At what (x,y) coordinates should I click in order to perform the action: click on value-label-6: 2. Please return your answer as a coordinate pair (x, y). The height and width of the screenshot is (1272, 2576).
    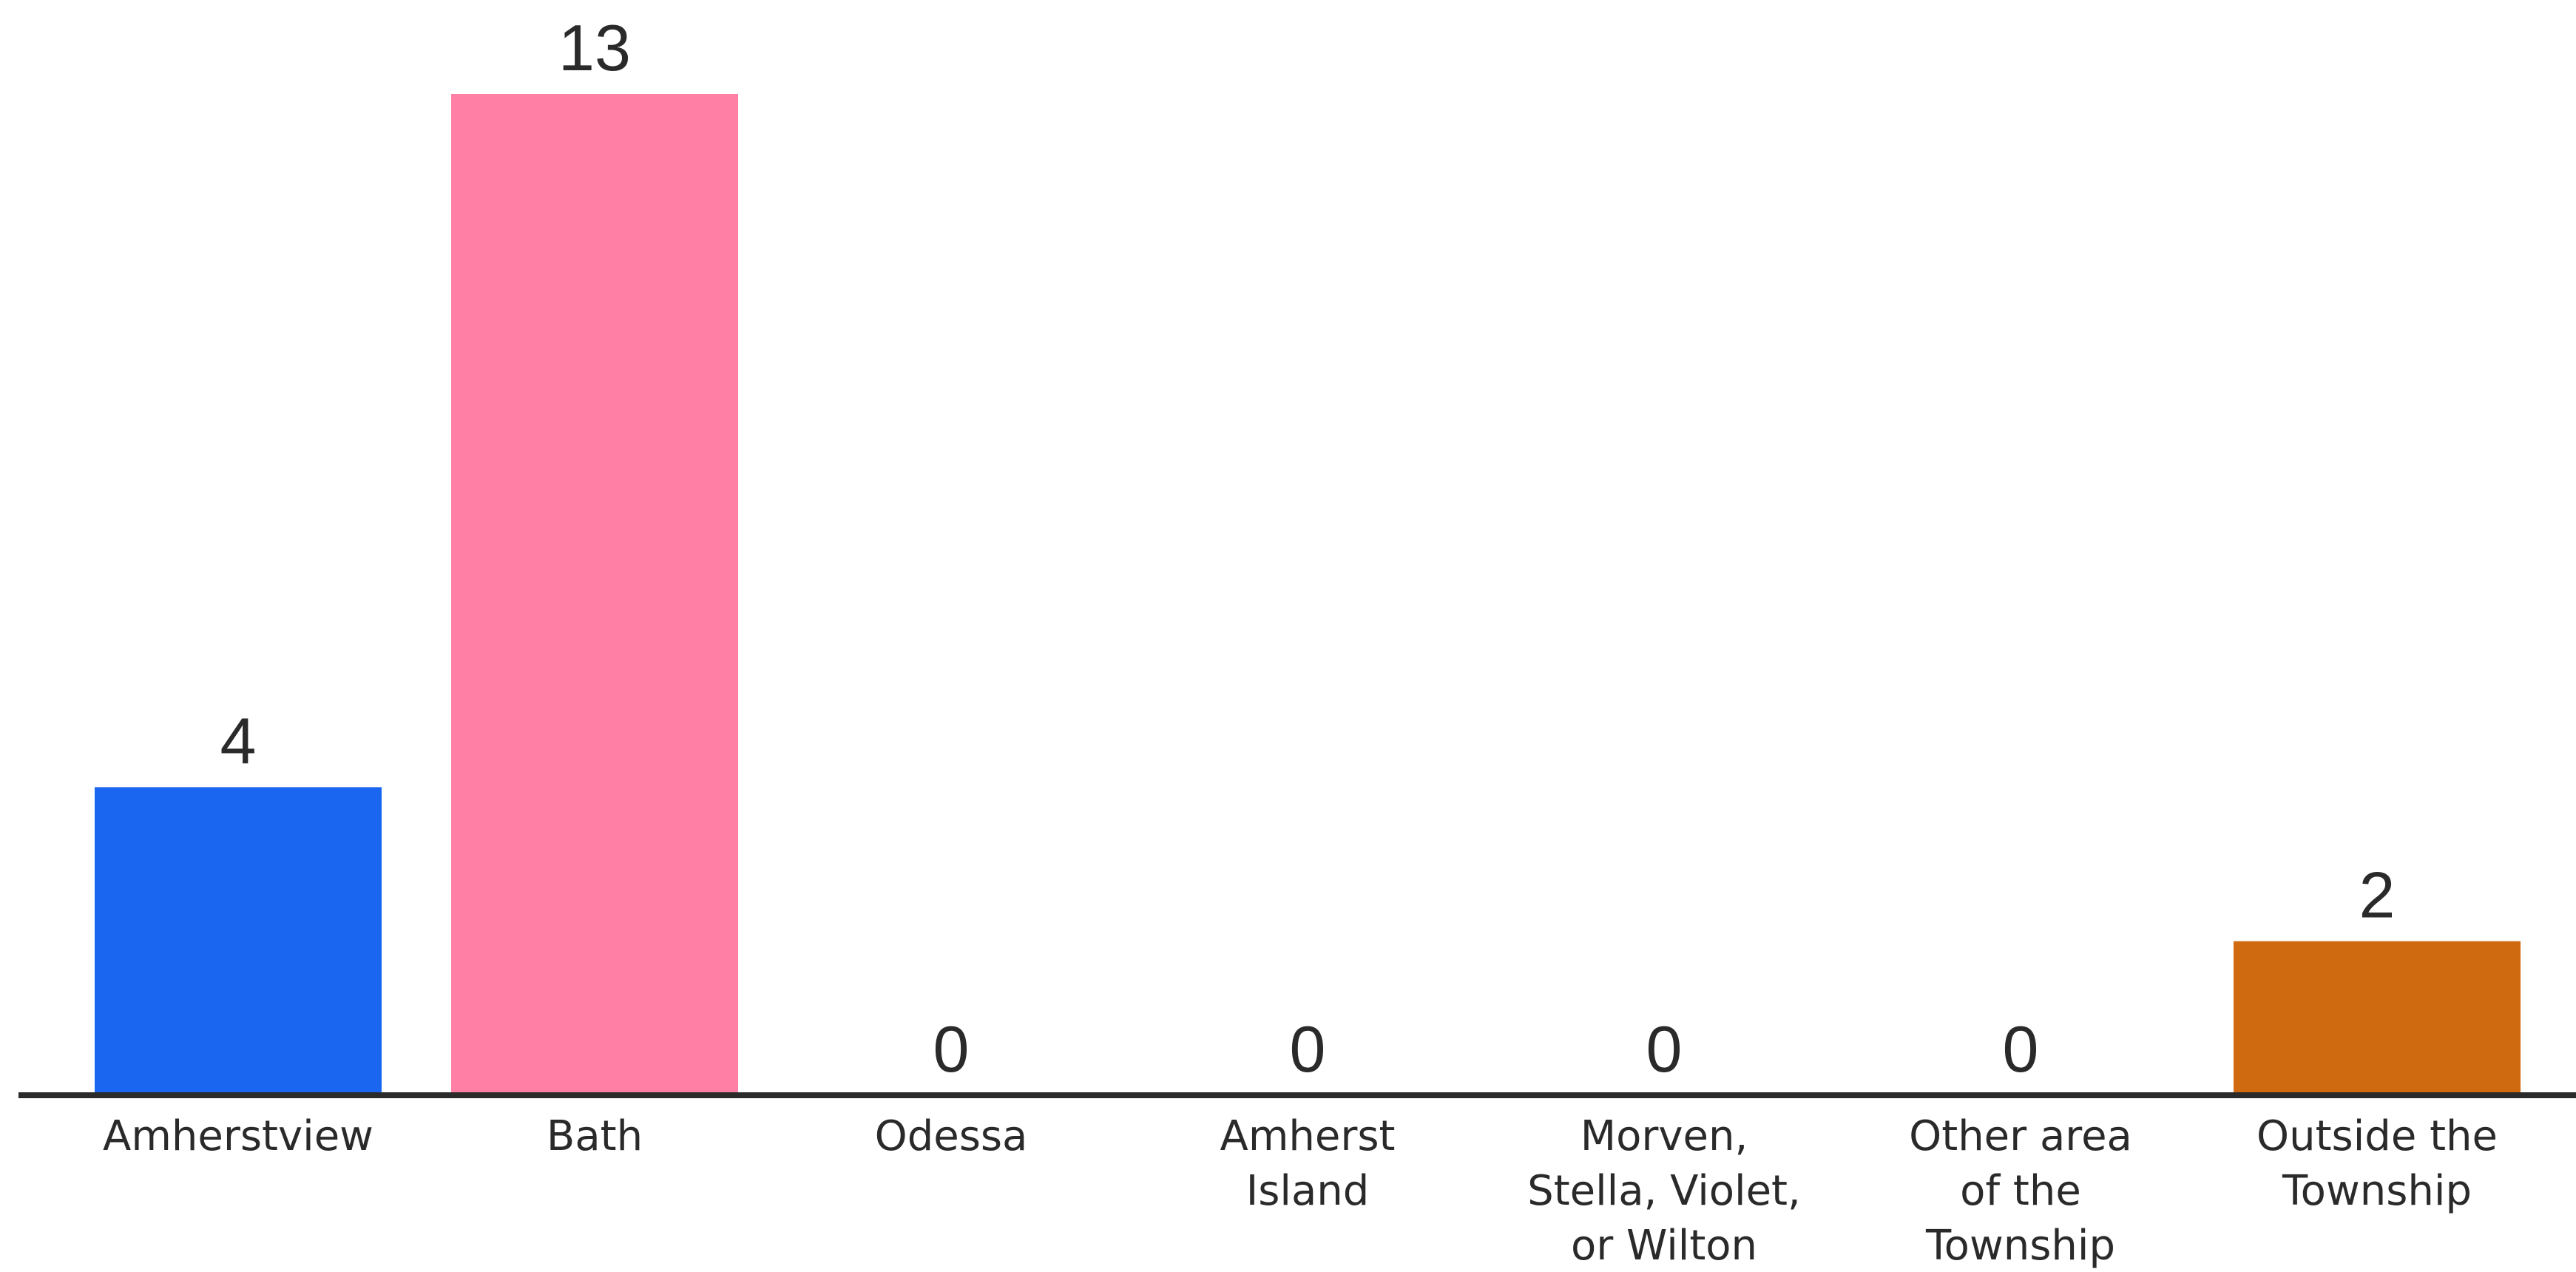
    Looking at the image, I should click on (2377, 895).